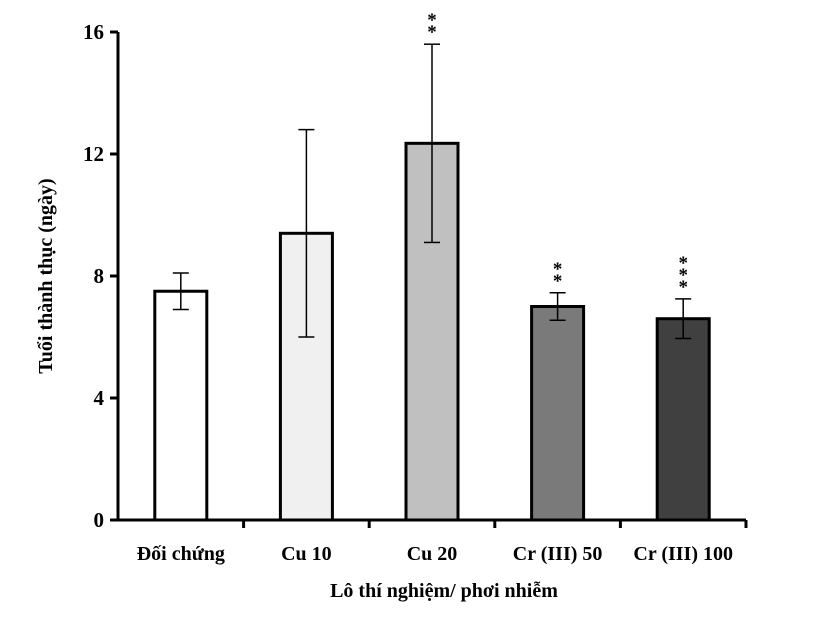 Image resolution: width=821 pixels, height=627 pixels. I want to click on significance-marker: ***, so click(683, 275).